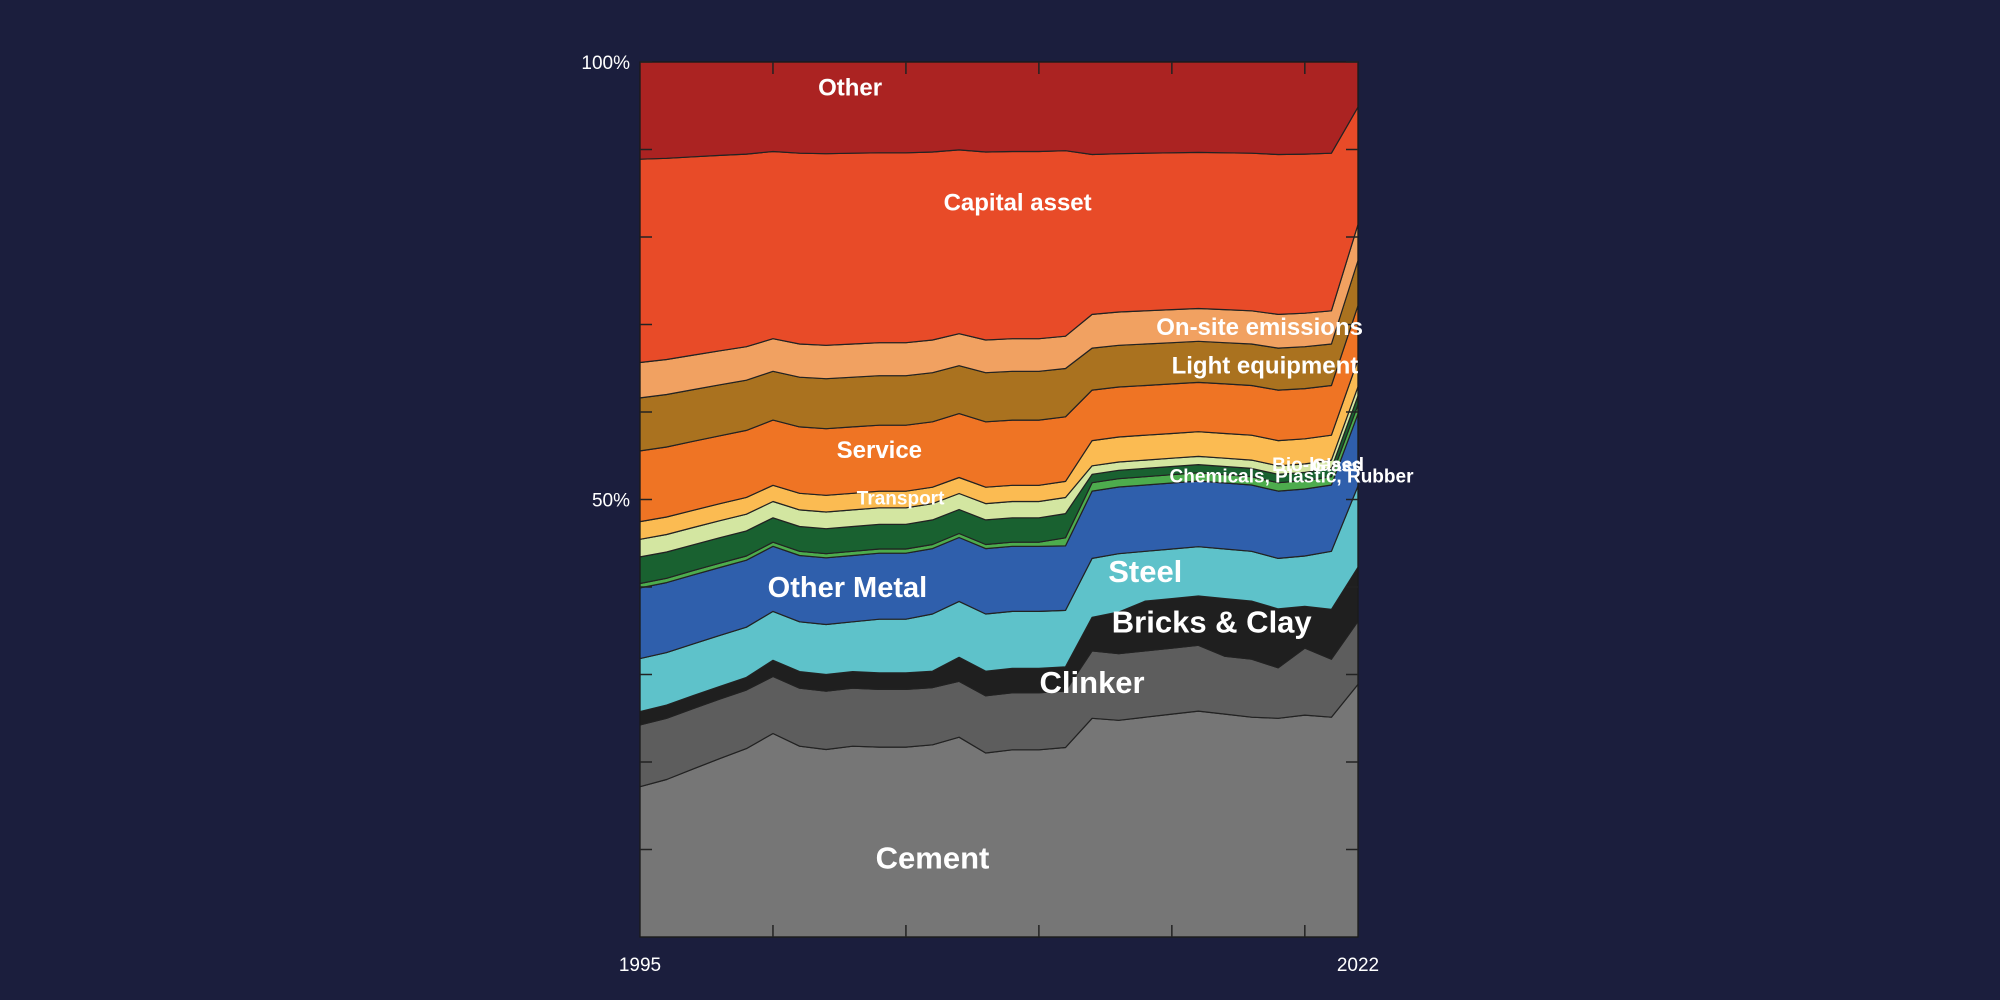 The height and width of the screenshot is (1000, 2000). What do you see at coordinates (848, 588) in the screenshot?
I see `area-label-other-metal: Other Metal` at bounding box center [848, 588].